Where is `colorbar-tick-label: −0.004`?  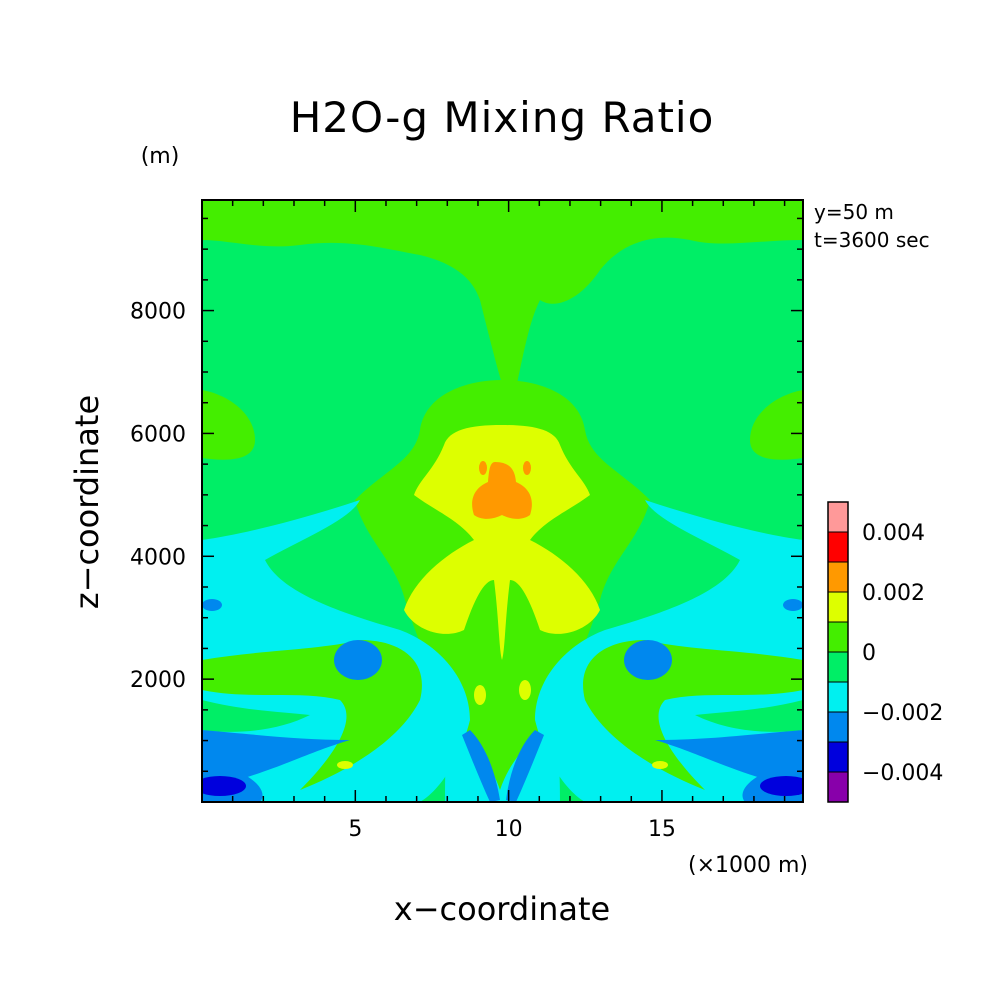
colorbar-tick-label: −0.004 is located at coordinates (902, 773).